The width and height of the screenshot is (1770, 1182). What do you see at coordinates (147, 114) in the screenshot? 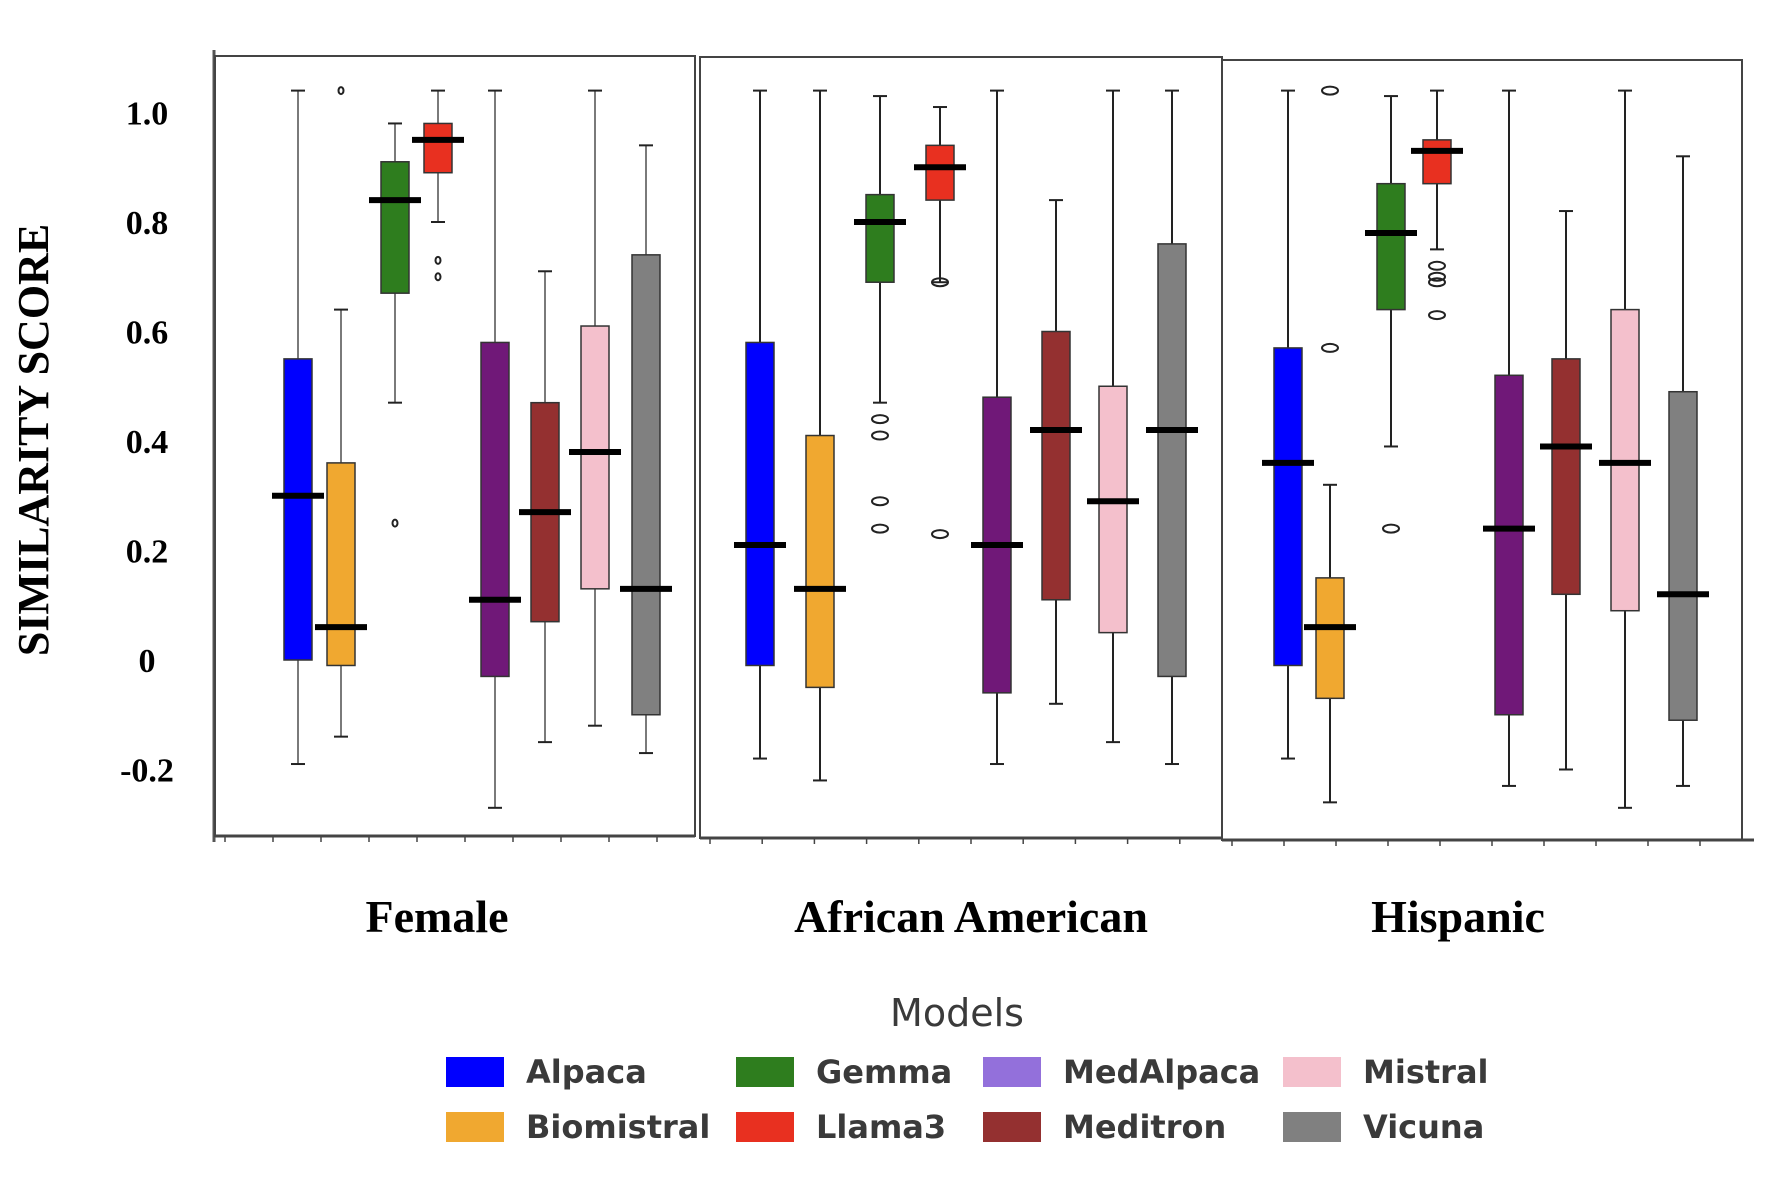
I see `y-tick-label: 1.0` at bounding box center [147, 114].